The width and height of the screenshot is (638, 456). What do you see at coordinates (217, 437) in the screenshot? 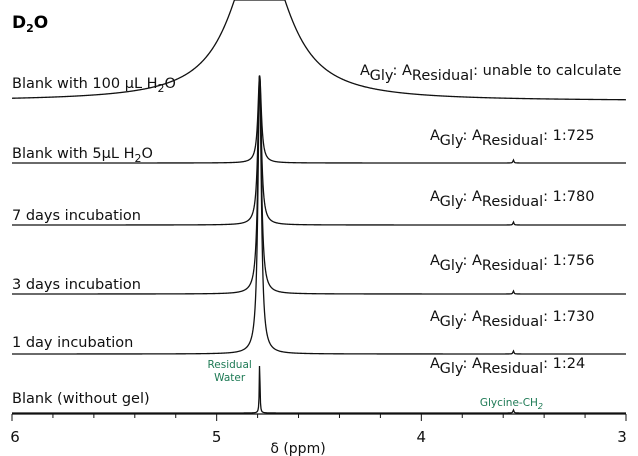
I see `x-tick-label: 5` at bounding box center [217, 437].